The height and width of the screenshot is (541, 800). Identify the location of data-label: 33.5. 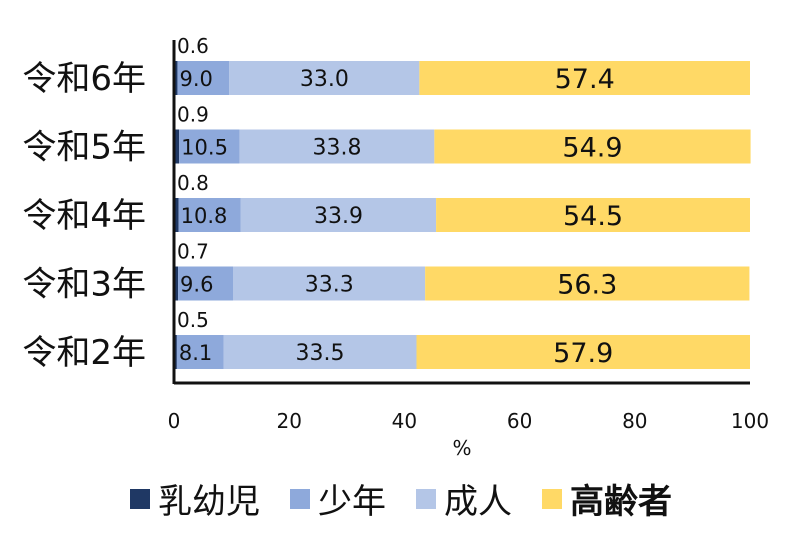
(320, 353).